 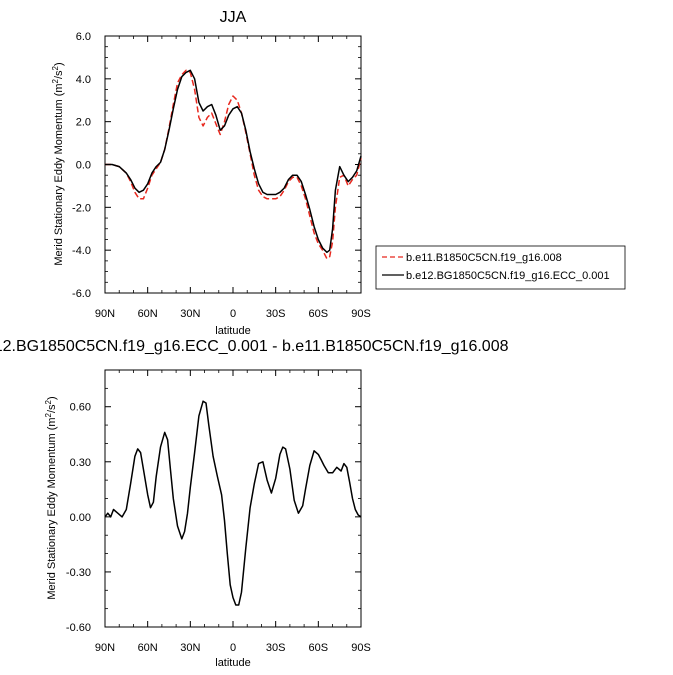 I want to click on bottom-x-tick-label: 30N, so click(x=190, y=648).